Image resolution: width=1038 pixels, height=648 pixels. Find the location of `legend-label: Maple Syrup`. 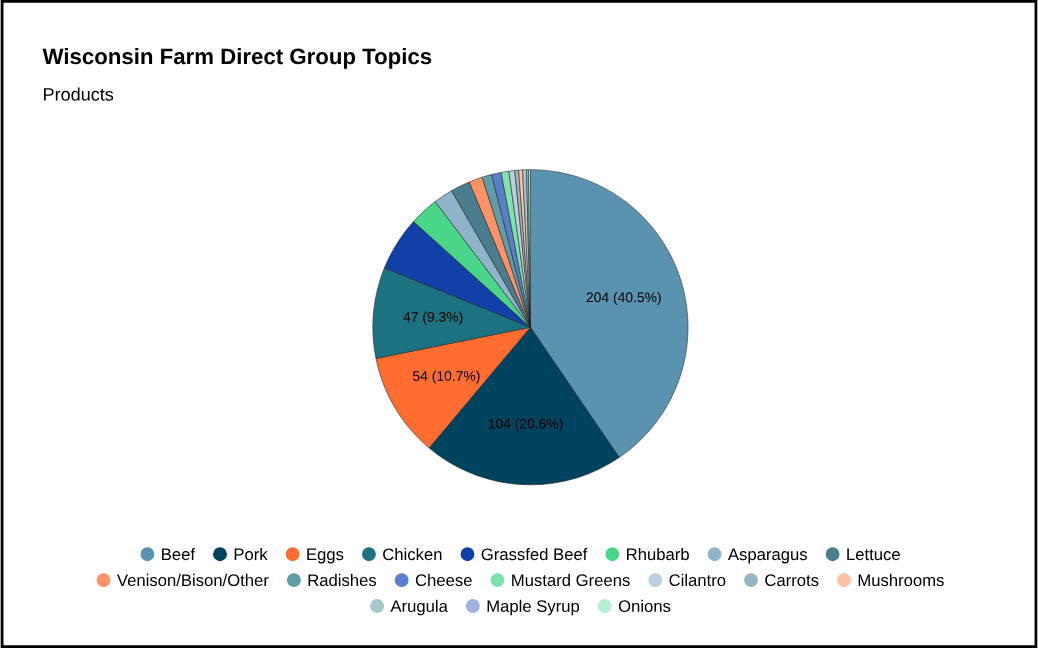

legend-label: Maple Syrup is located at coordinates (533, 607).